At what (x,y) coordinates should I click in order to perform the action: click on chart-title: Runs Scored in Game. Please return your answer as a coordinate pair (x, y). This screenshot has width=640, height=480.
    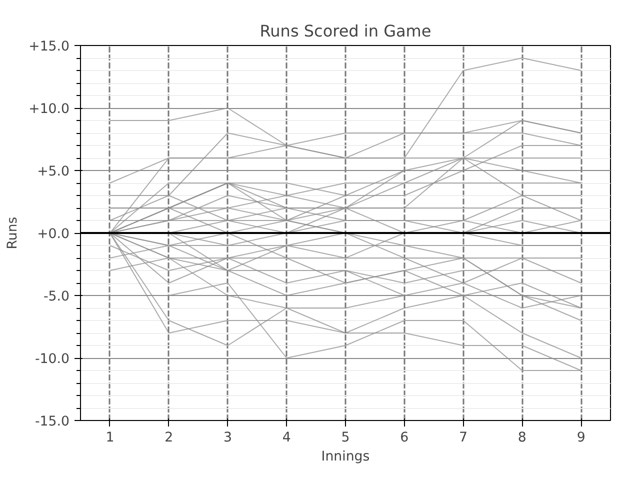
    Looking at the image, I should click on (346, 31).